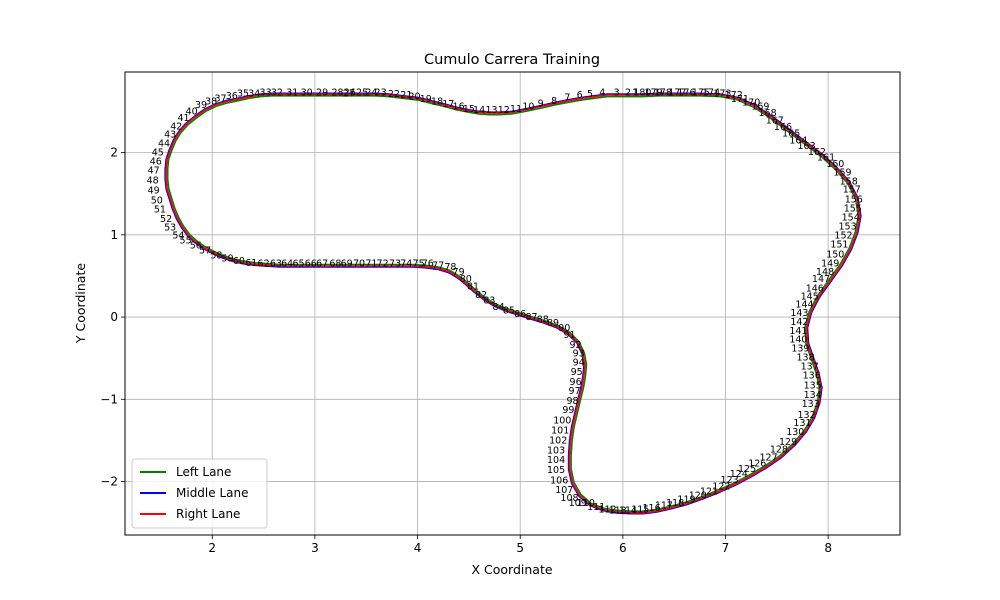 The width and height of the screenshot is (1000, 600). I want to click on waypoint-label: 154, so click(851, 218).